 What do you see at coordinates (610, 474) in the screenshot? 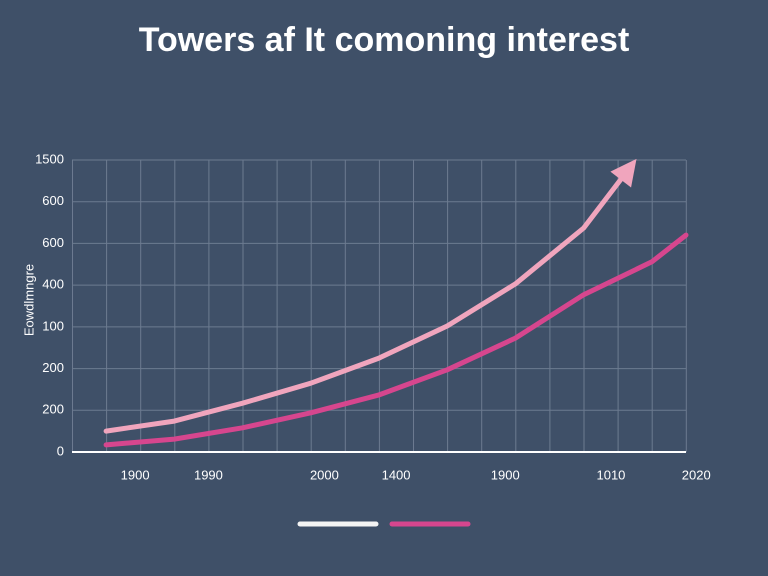
I see `x-tick-label: 1010` at bounding box center [610, 474].